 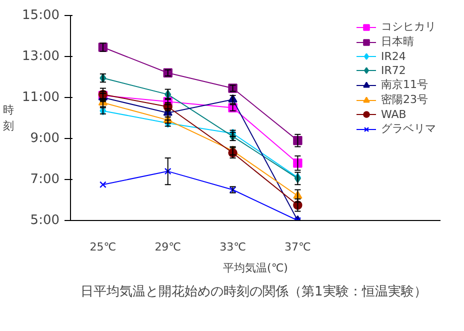 I want to click on legend-label: グラベリマ, so click(x=408, y=128).